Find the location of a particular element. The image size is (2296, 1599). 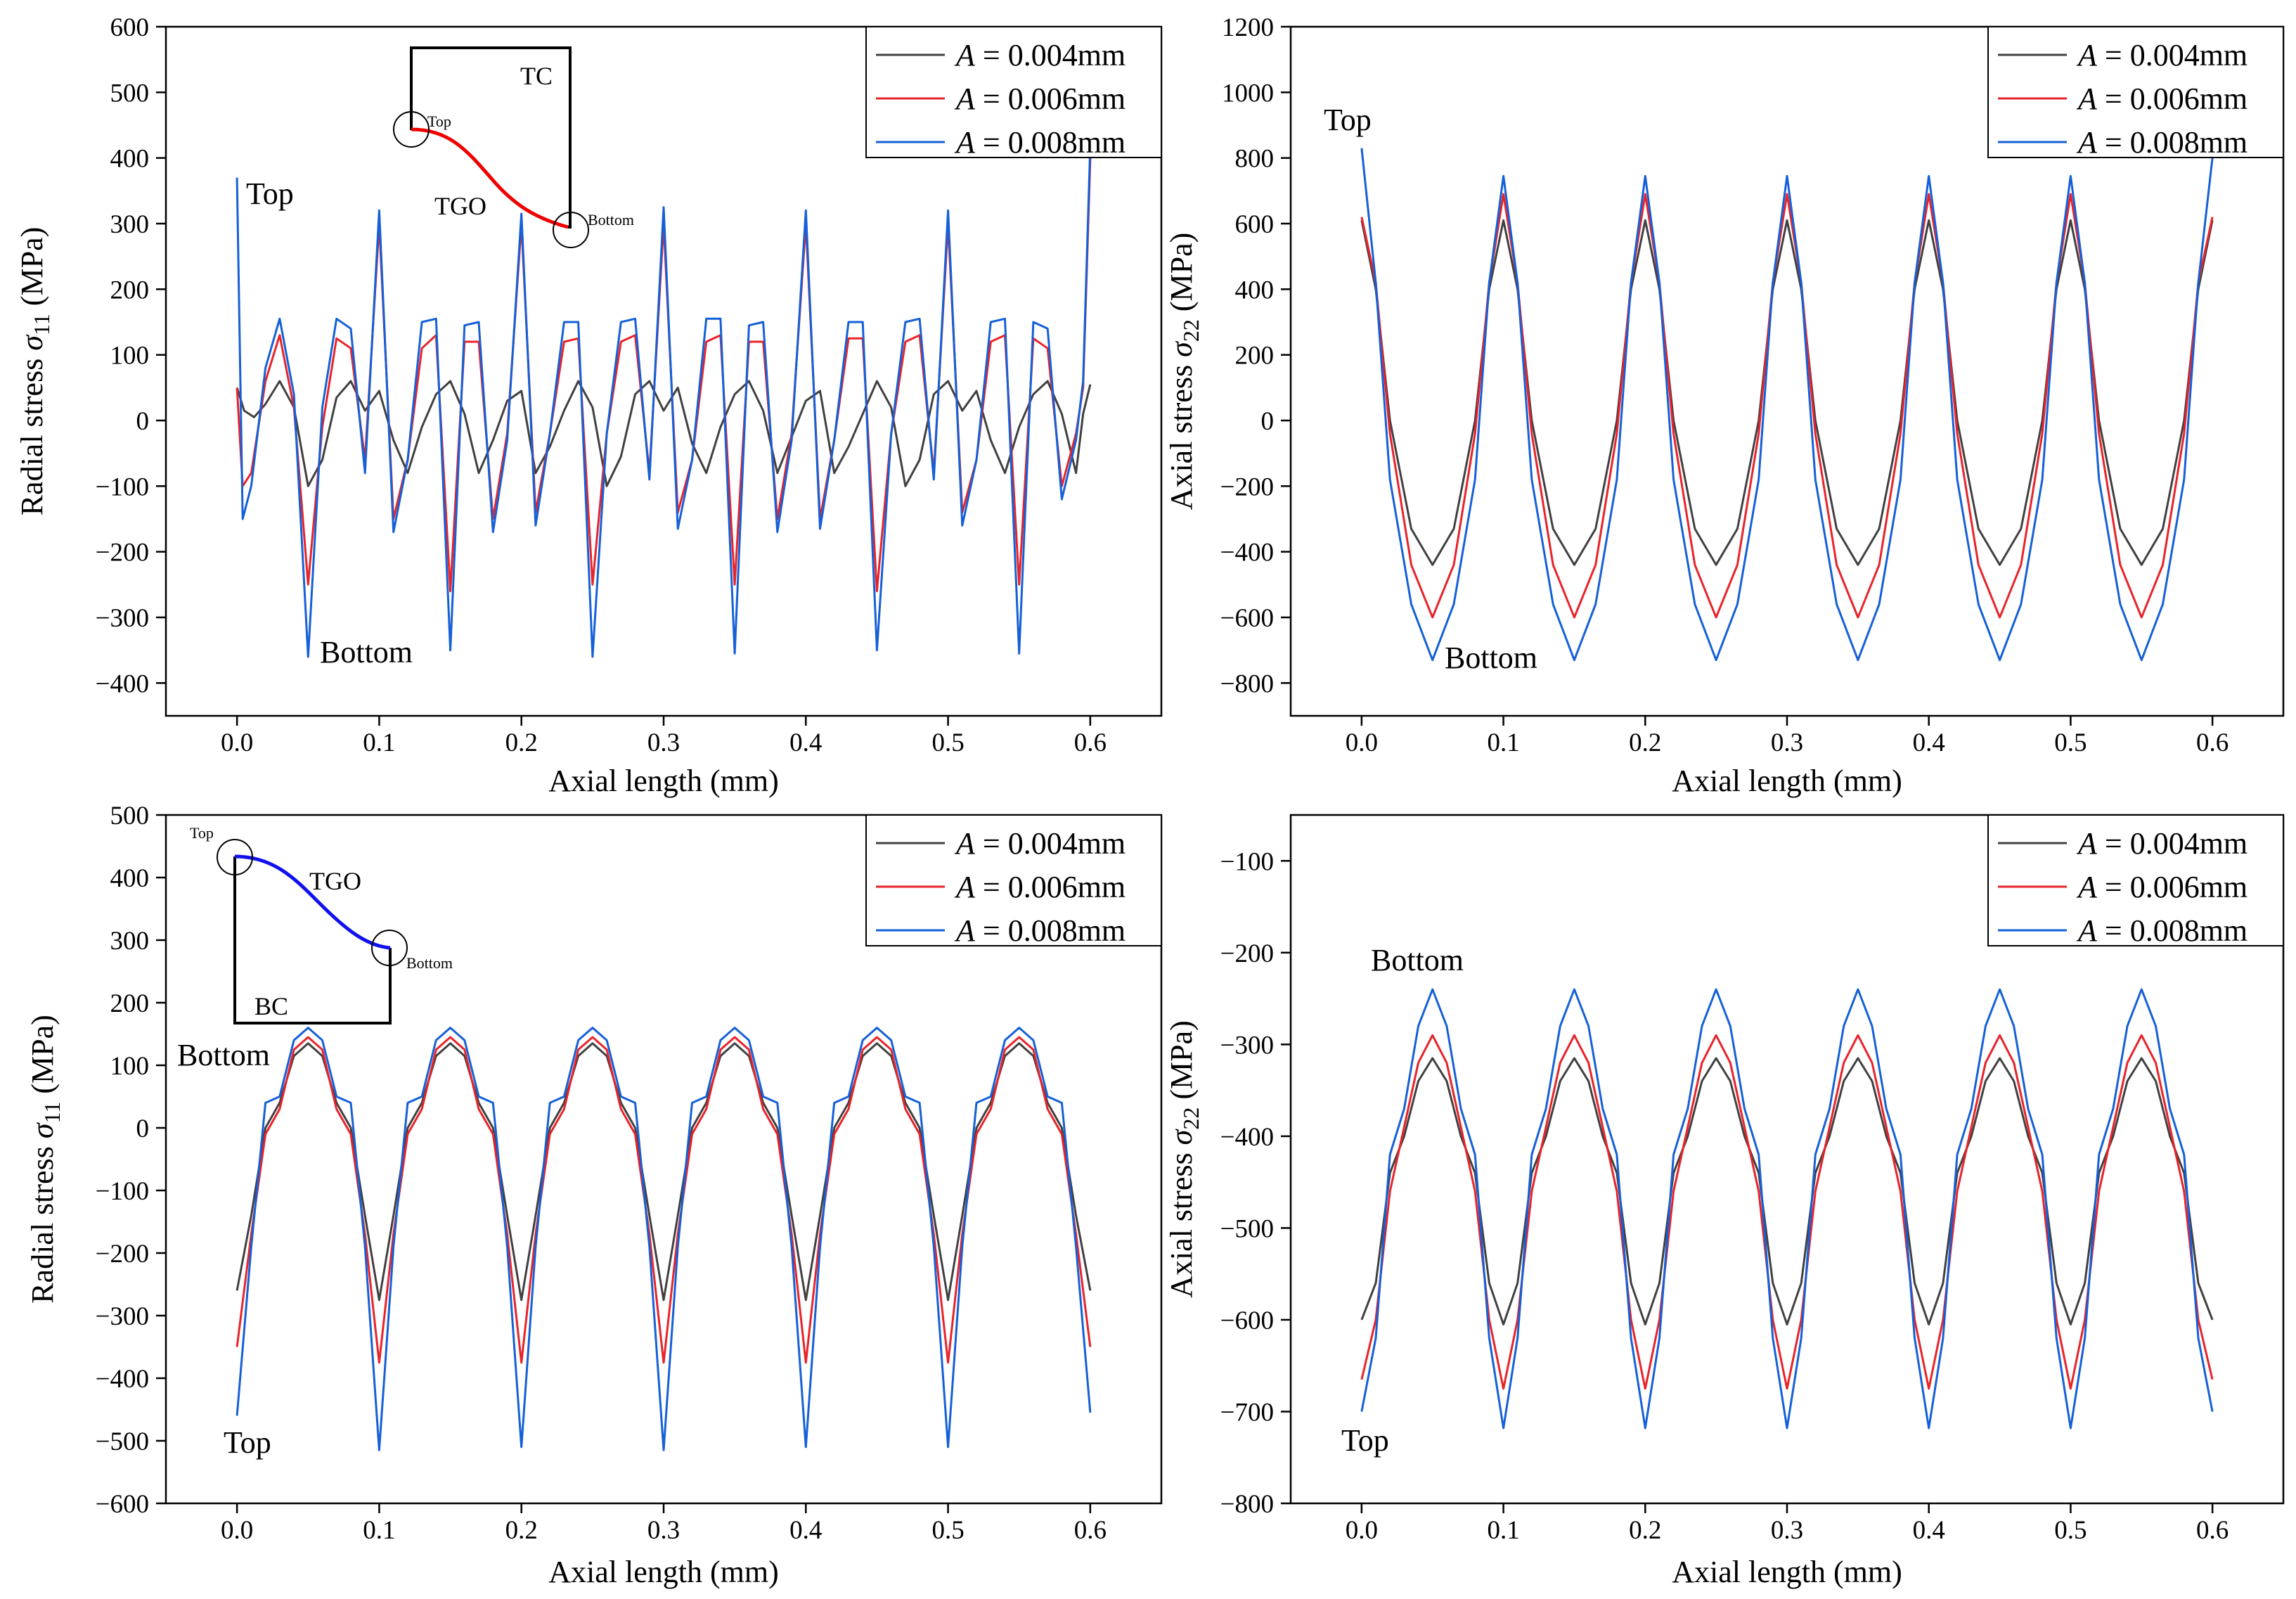

y-tick-label: −300 is located at coordinates (1247, 1045).